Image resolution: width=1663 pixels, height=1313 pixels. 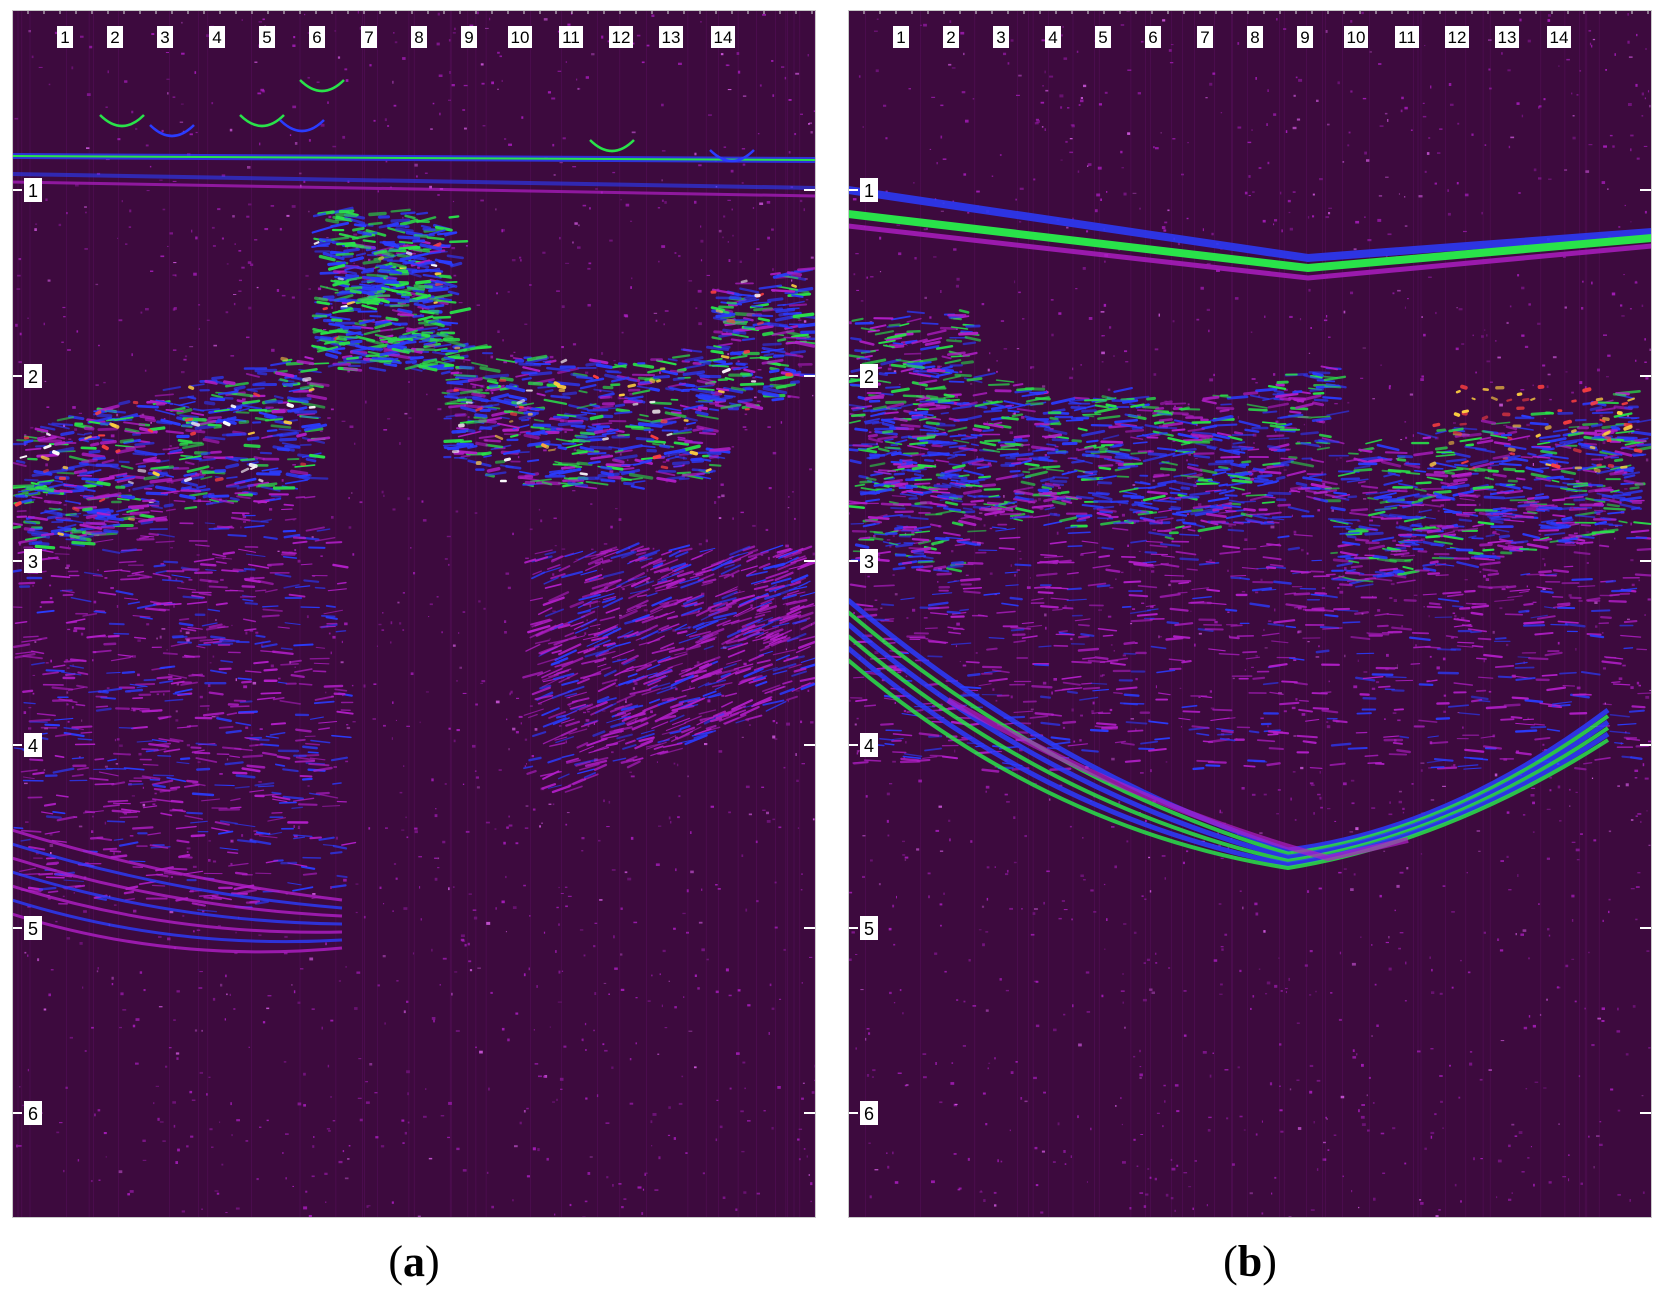 I want to click on depth-marker-label: 3, so click(x=33, y=562).